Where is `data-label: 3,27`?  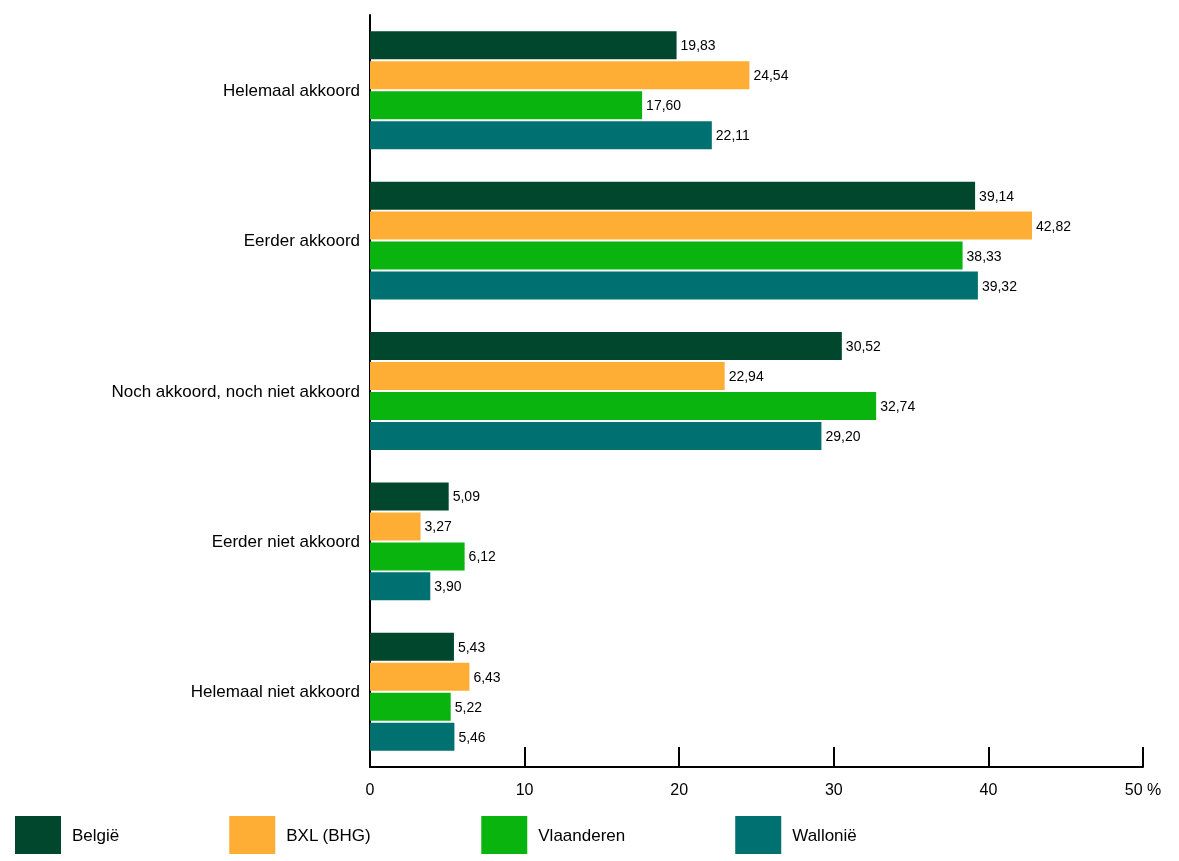
data-label: 3,27 is located at coordinates (438, 526).